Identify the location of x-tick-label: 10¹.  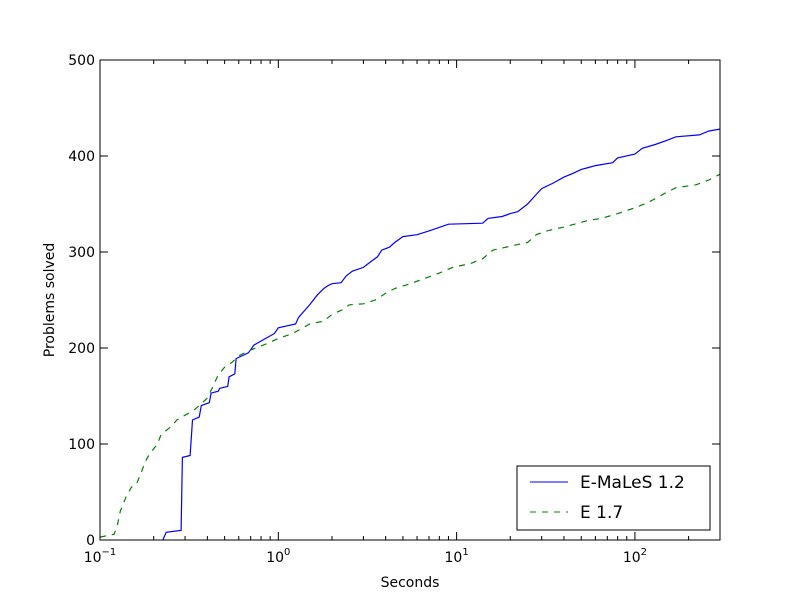
(457, 556).